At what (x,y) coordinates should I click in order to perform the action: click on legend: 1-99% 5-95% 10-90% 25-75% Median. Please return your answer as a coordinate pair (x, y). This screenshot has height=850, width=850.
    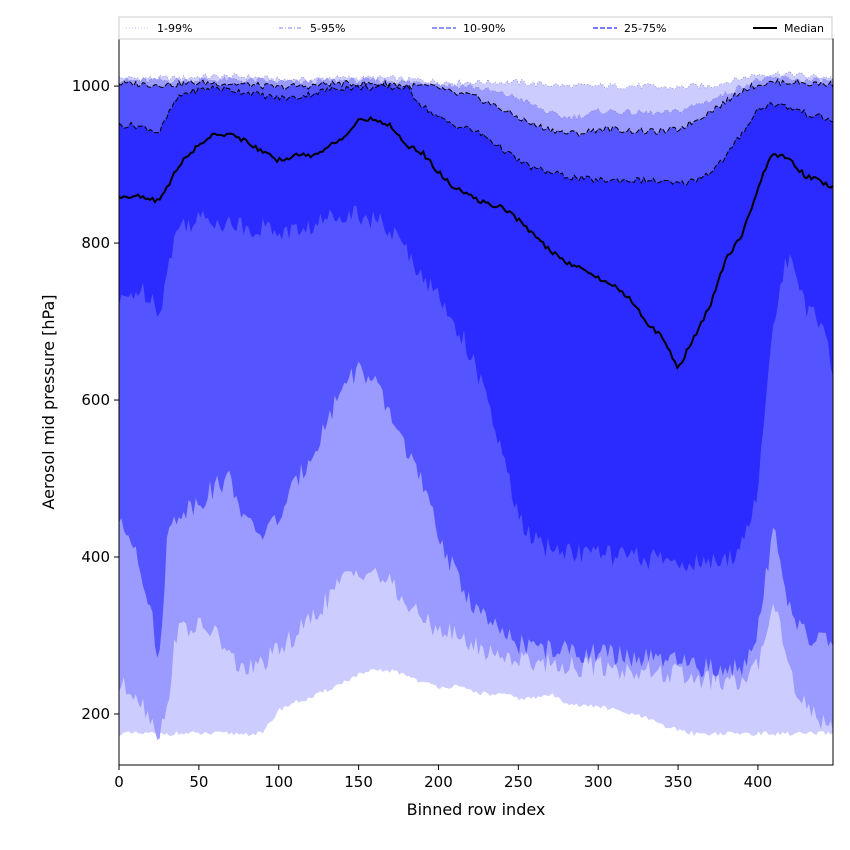
    Looking at the image, I should click on (475, 28).